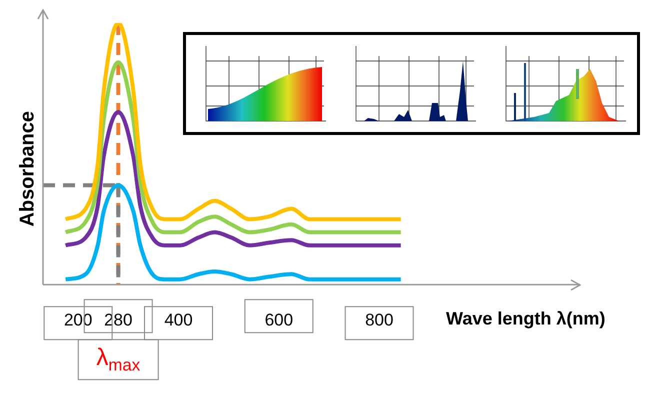  Describe the element at coordinates (78, 320) in the screenshot. I see `x-tick-label: 200` at that location.